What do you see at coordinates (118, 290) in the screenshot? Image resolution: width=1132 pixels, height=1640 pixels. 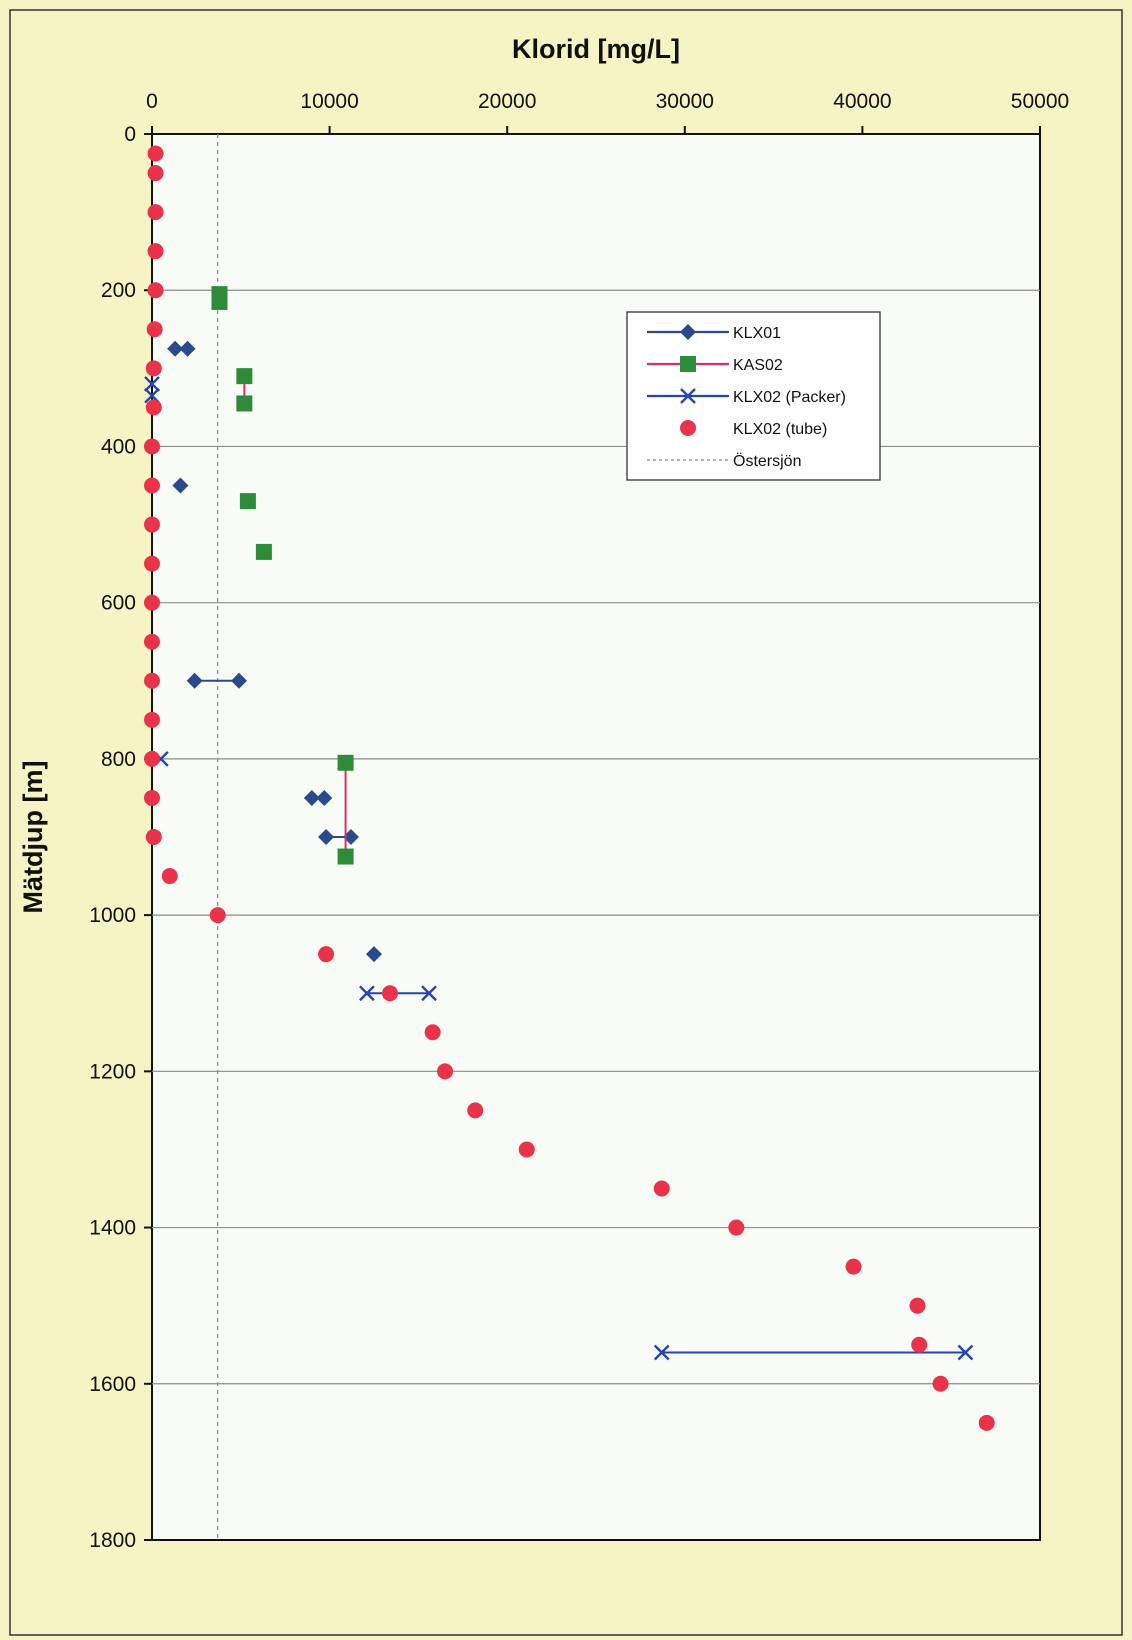 I see `y-tick-label: 200` at bounding box center [118, 290].